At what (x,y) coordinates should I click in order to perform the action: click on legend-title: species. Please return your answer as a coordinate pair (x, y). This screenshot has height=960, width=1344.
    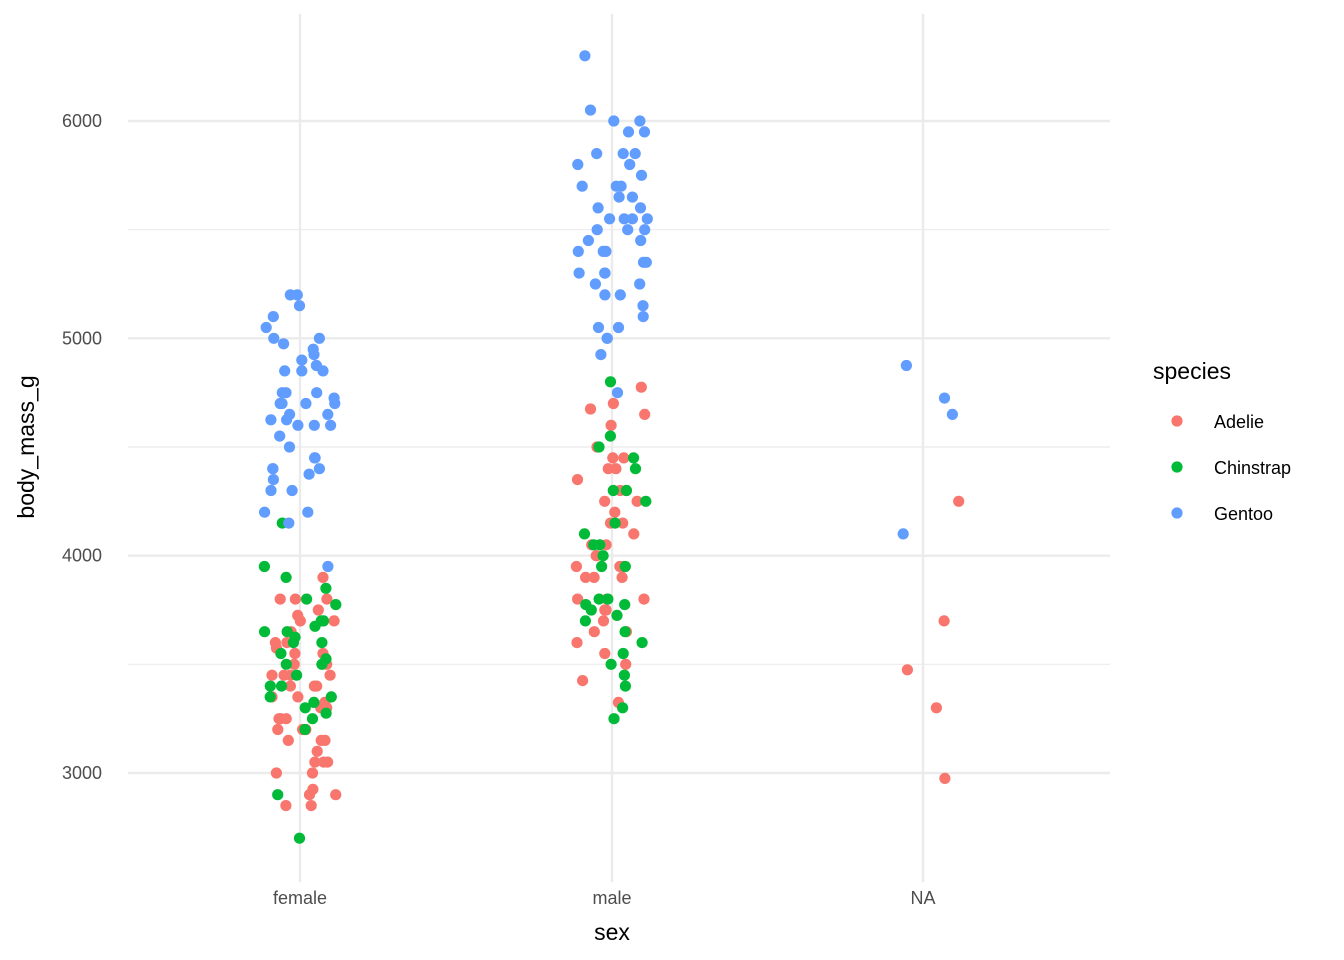
    Looking at the image, I should click on (1192, 371).